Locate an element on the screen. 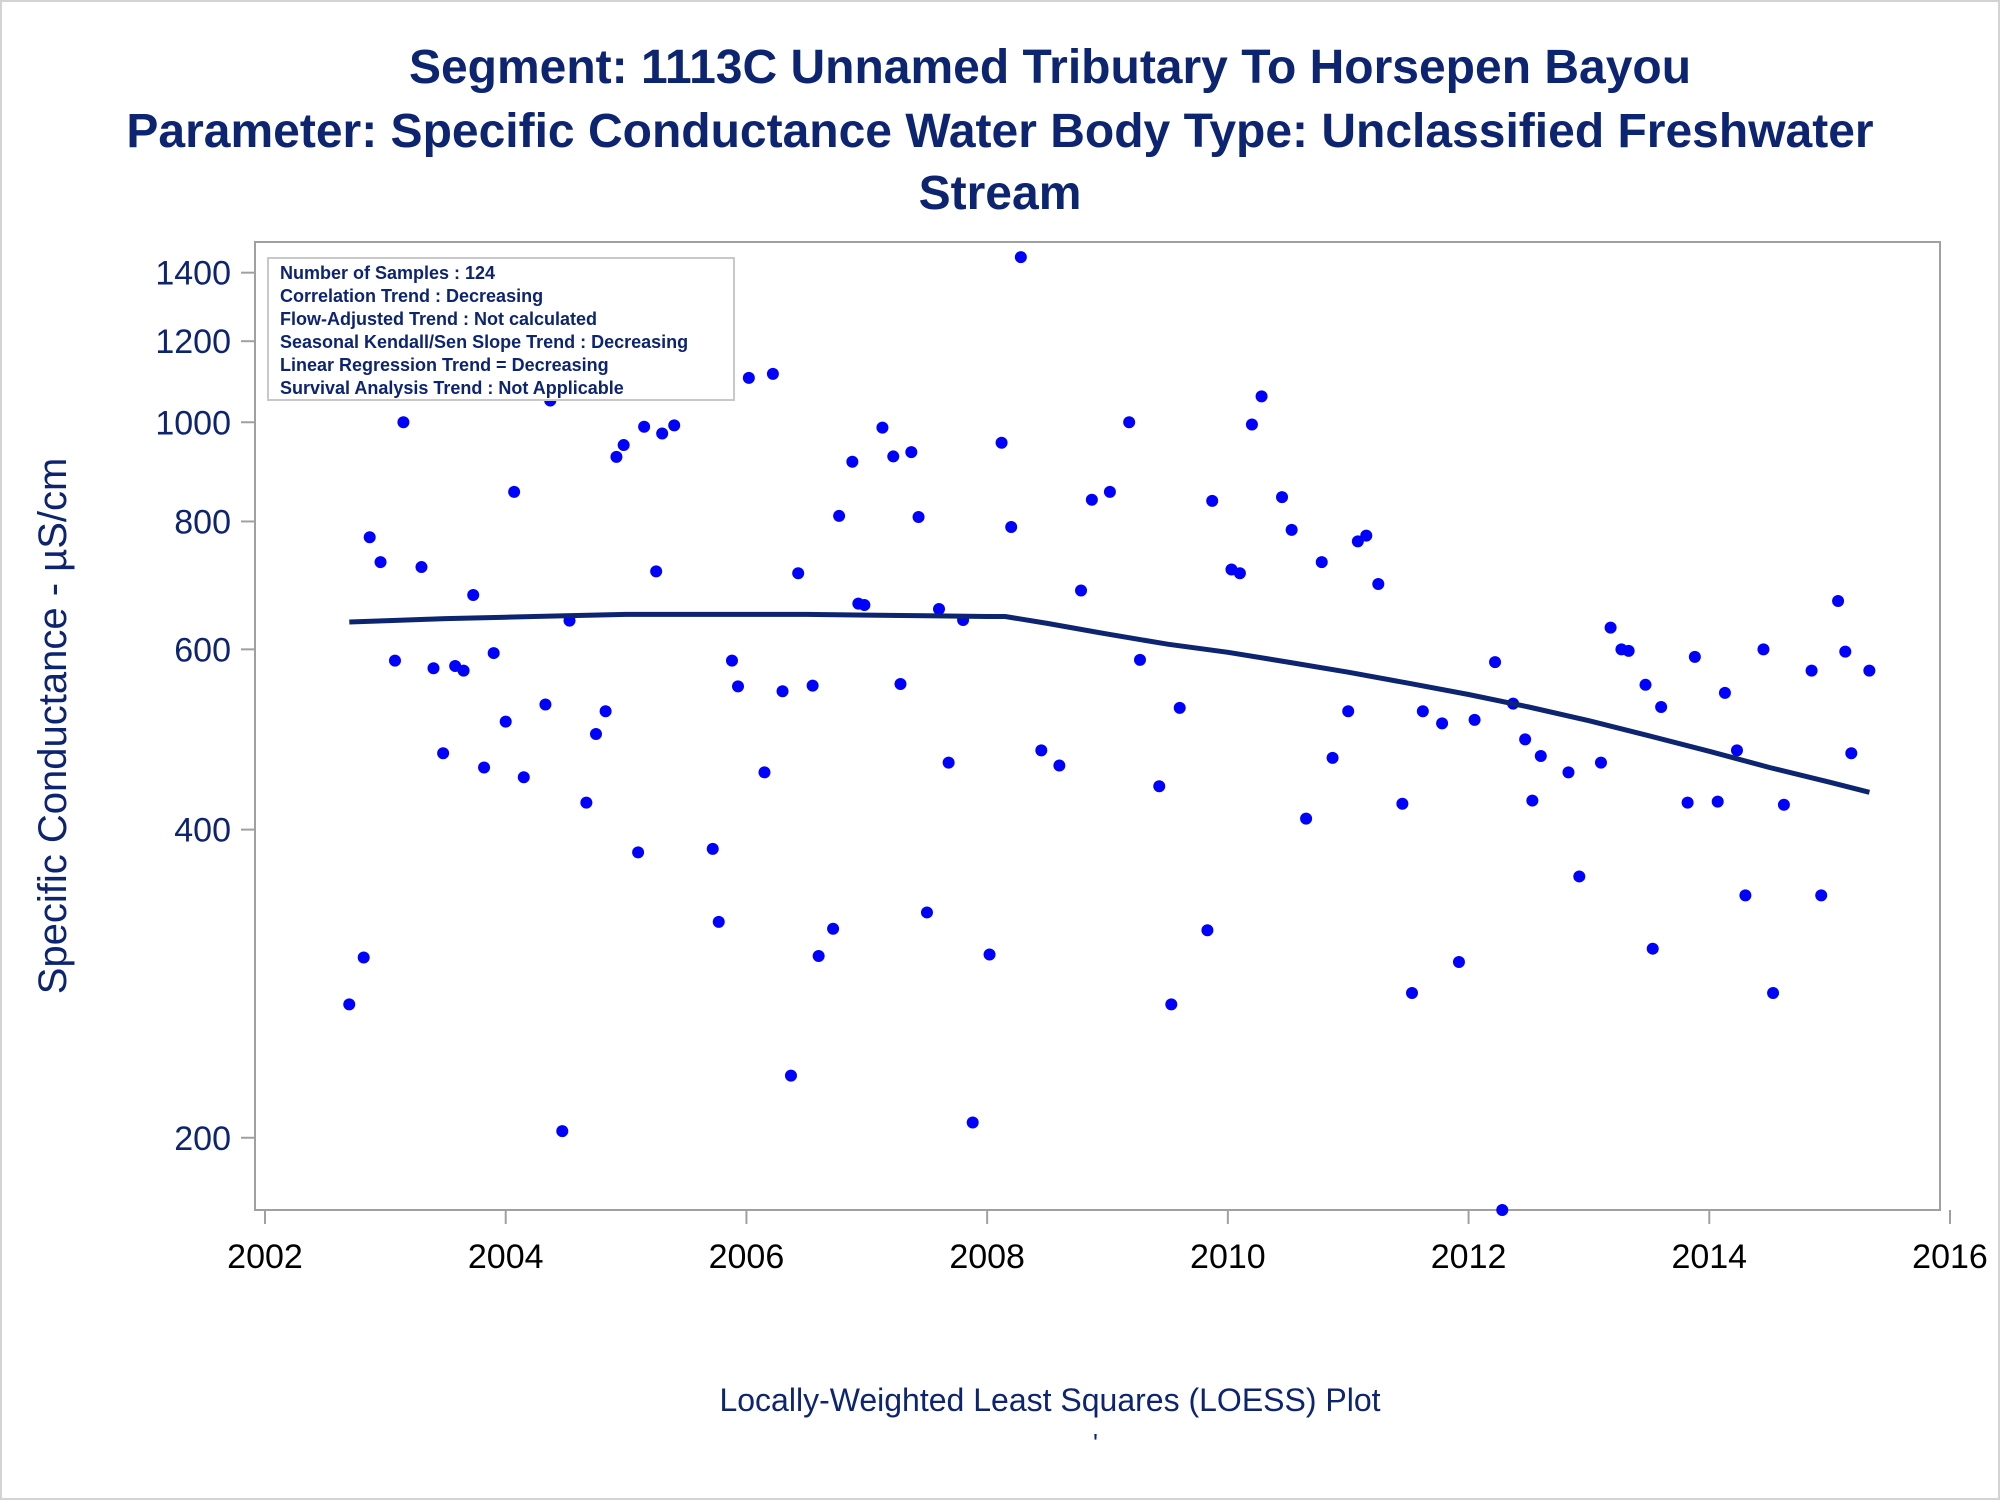  inset-line: Correlation Trend : Decreasing is located at coordinates (411, 296).